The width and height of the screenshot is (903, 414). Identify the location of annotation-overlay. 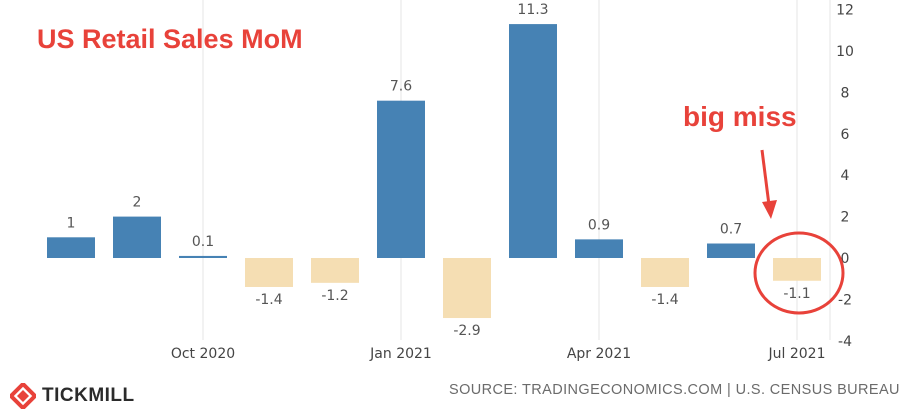
(799, 232).